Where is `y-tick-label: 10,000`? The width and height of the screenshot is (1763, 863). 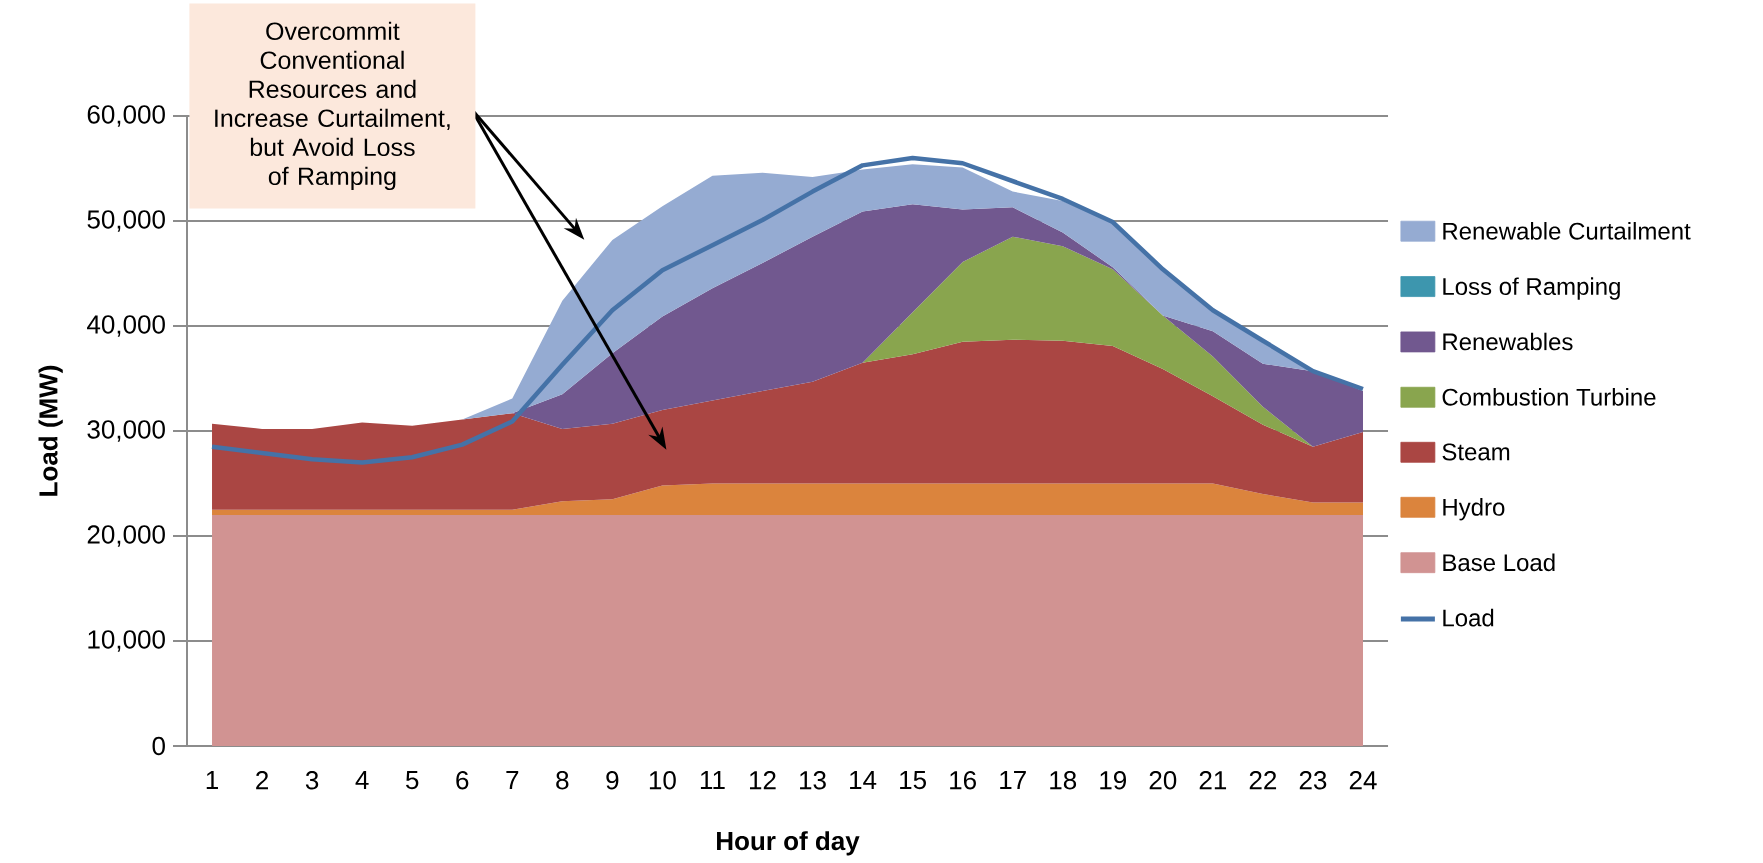
y-tick-label: 10,000 is located at coordinates (126, 641).